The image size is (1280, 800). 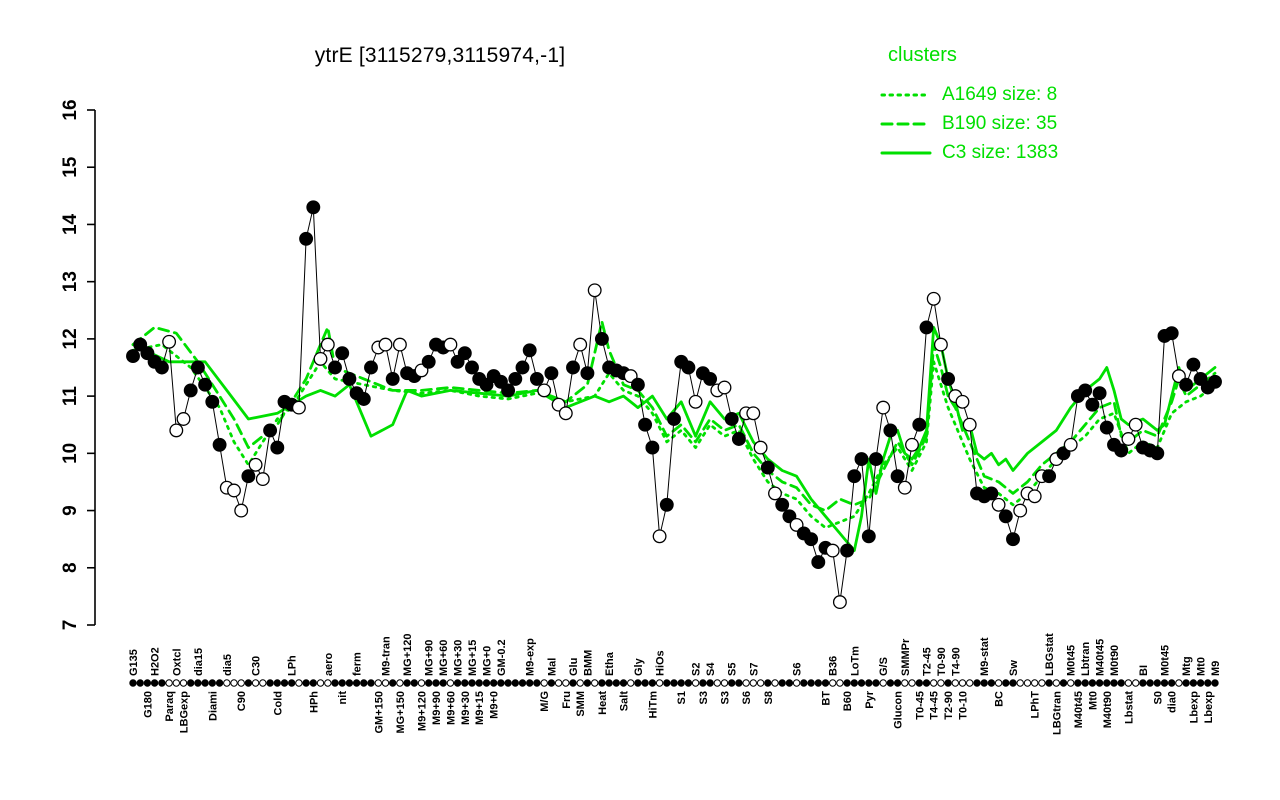 I want to click on x-axis-label: Mal, so click(x=552, y=667).